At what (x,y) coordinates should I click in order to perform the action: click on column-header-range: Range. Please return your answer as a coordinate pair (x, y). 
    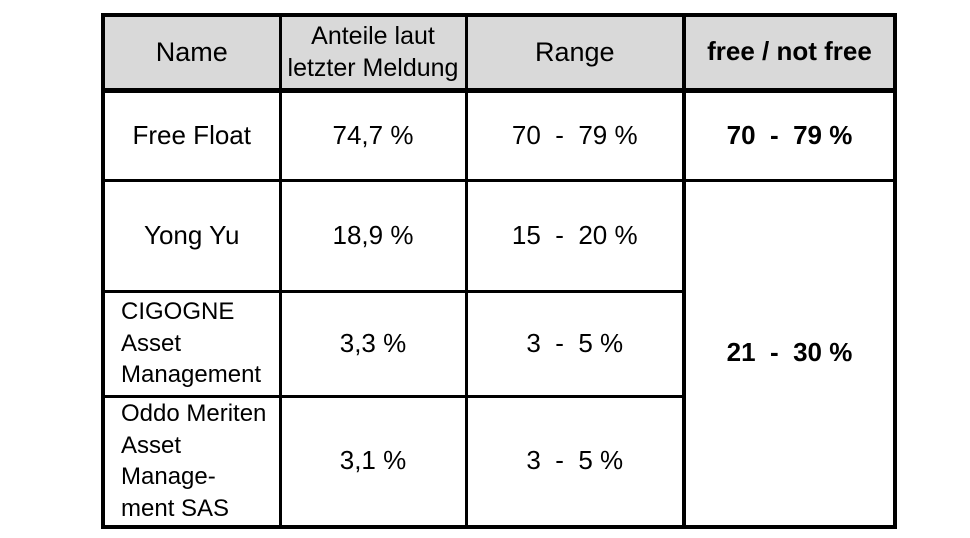
    Looking at the image, I should click on (575, 53).